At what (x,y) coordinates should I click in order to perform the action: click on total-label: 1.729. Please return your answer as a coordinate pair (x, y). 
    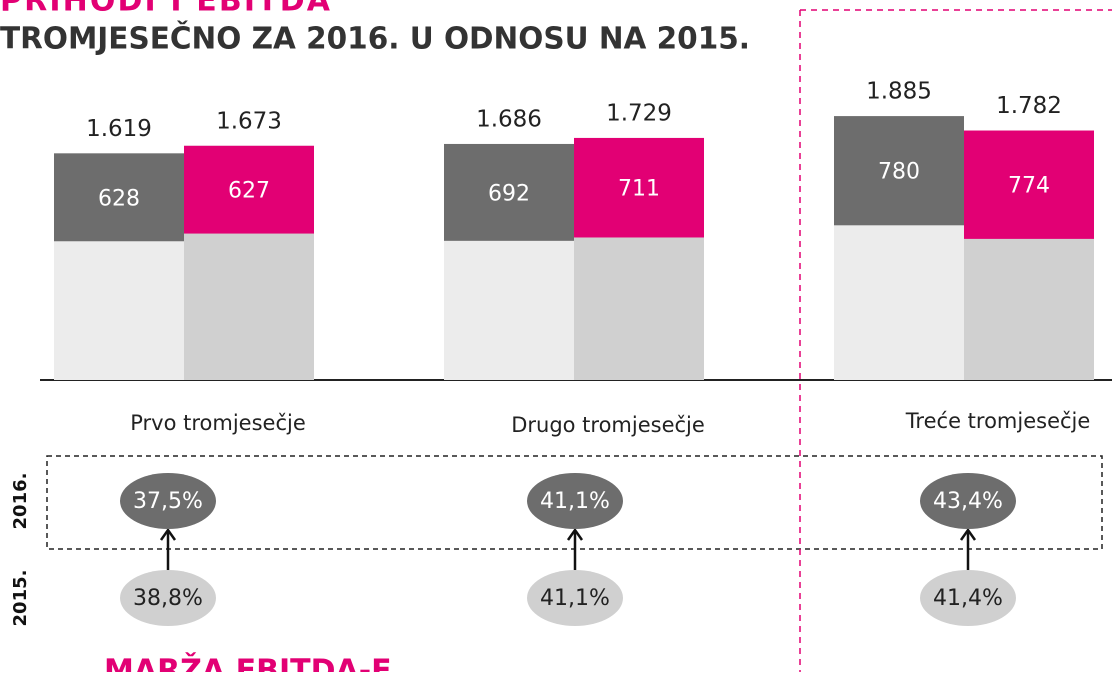
    Looking at the image, I should click on (639, 113).